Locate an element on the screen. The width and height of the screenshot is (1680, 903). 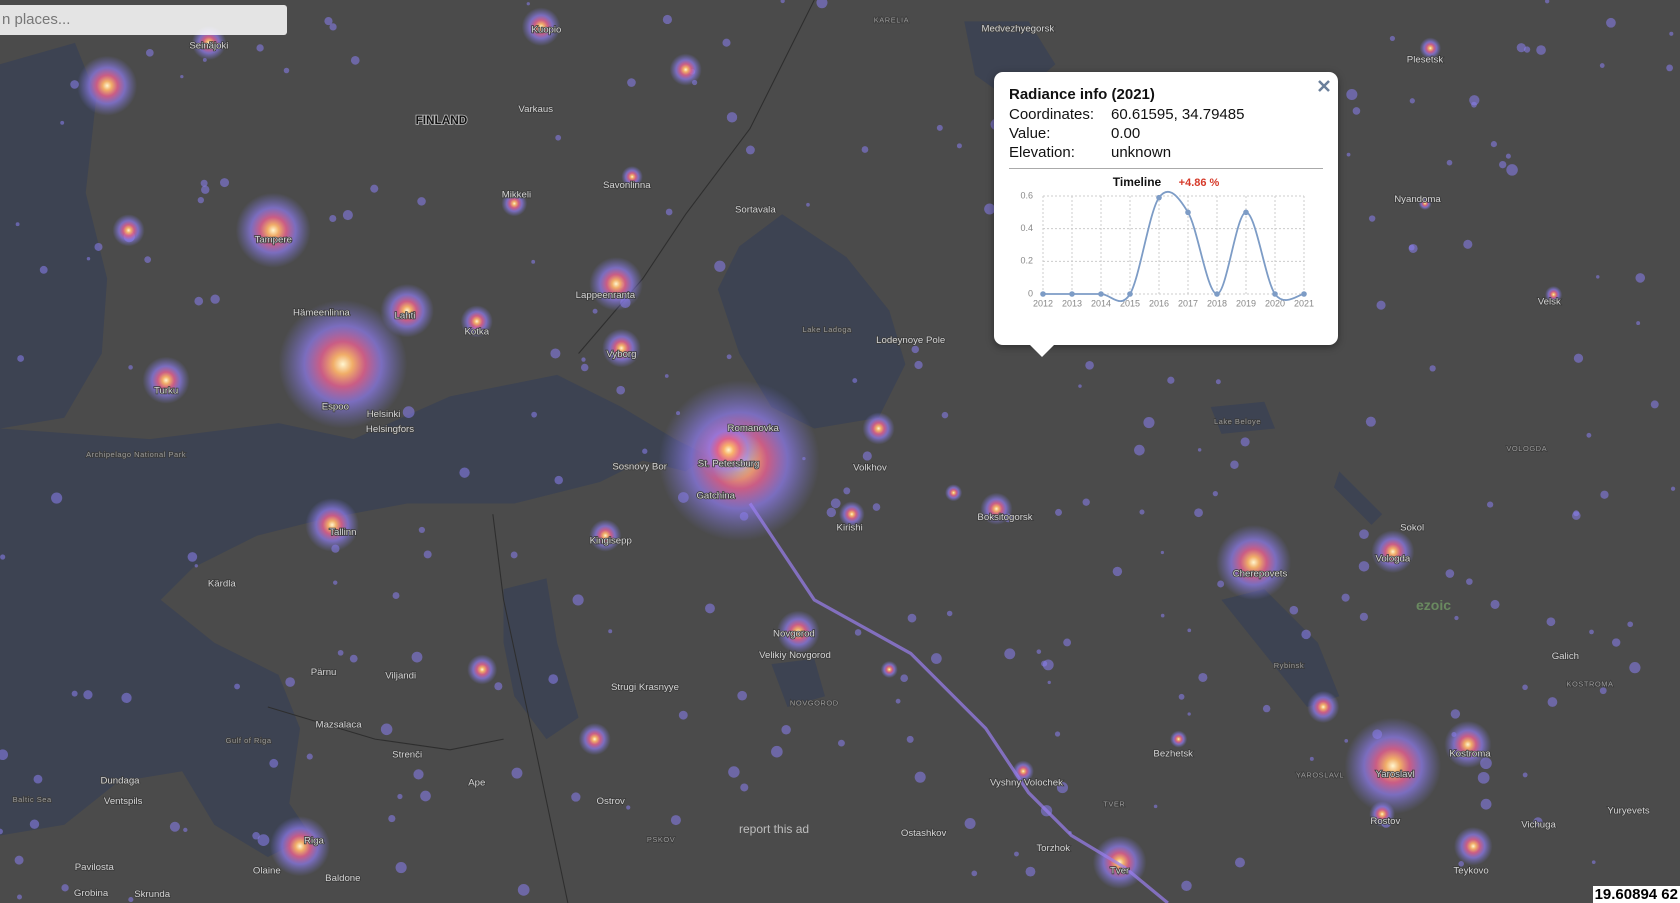
place-label: Lahti is located at coordinates (405, 316).